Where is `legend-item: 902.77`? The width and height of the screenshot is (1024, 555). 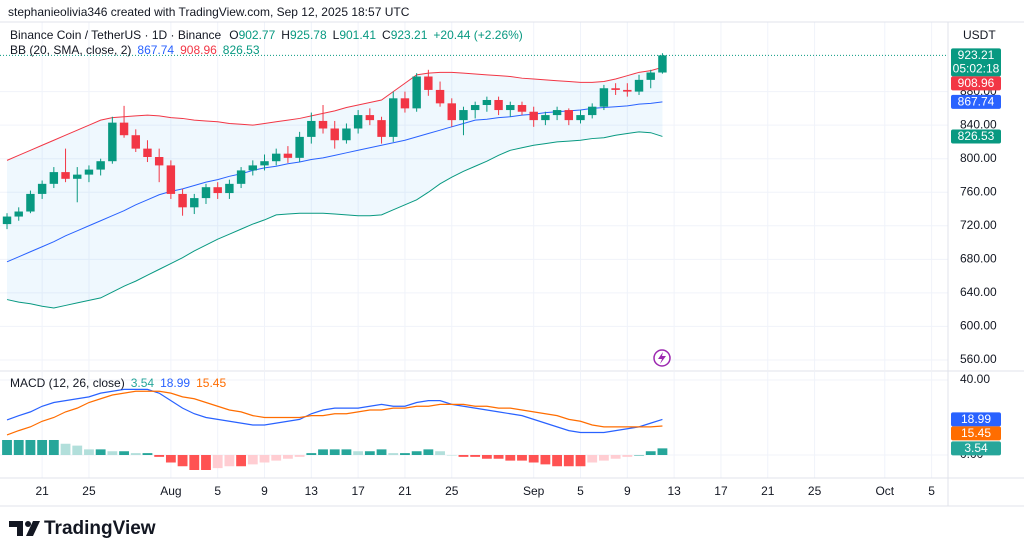 legend-item: 902.77 is located at coordinates (257, 35).